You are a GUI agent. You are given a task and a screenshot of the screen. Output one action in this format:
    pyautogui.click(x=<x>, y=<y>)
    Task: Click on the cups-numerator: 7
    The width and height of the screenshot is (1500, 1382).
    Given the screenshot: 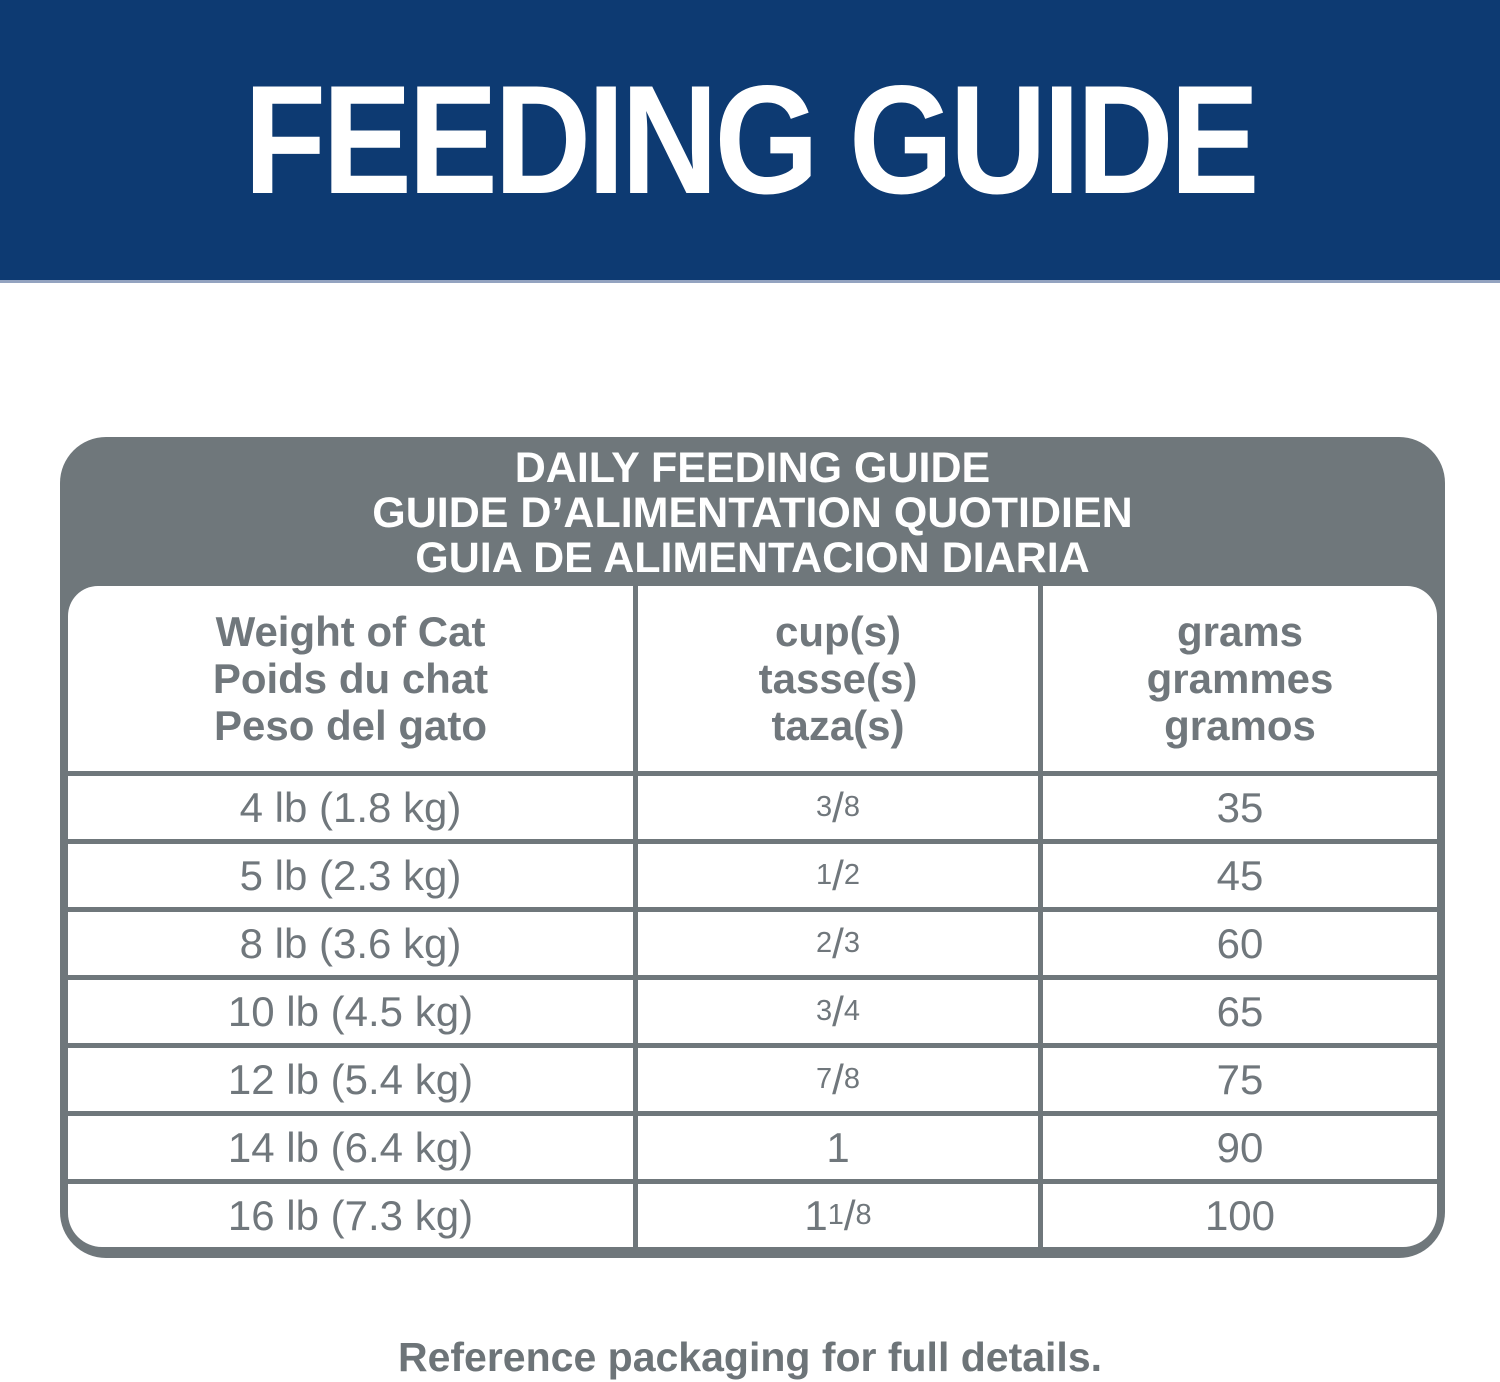 What is the action you would take?
    pyautogui.click(x=824, y=1079)
    